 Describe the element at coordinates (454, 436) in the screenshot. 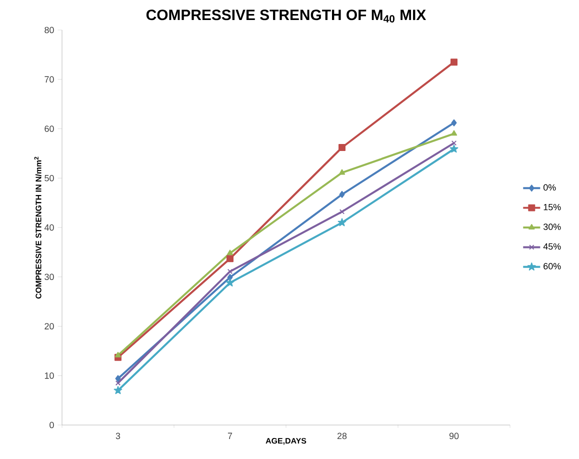

I see `x-tick-label: 90` at that location.